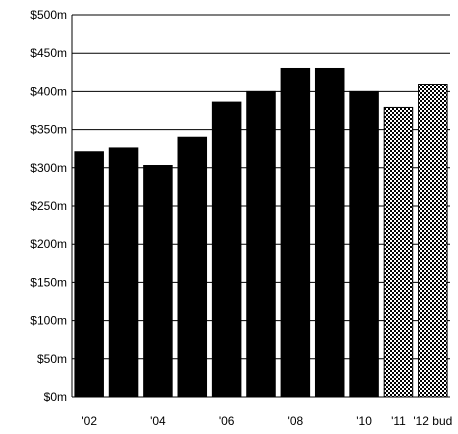  What do you see at coordinates (48, 15) in the screenshot?
I see `y-tick-label: $500m` at bounding box center [48, 15].